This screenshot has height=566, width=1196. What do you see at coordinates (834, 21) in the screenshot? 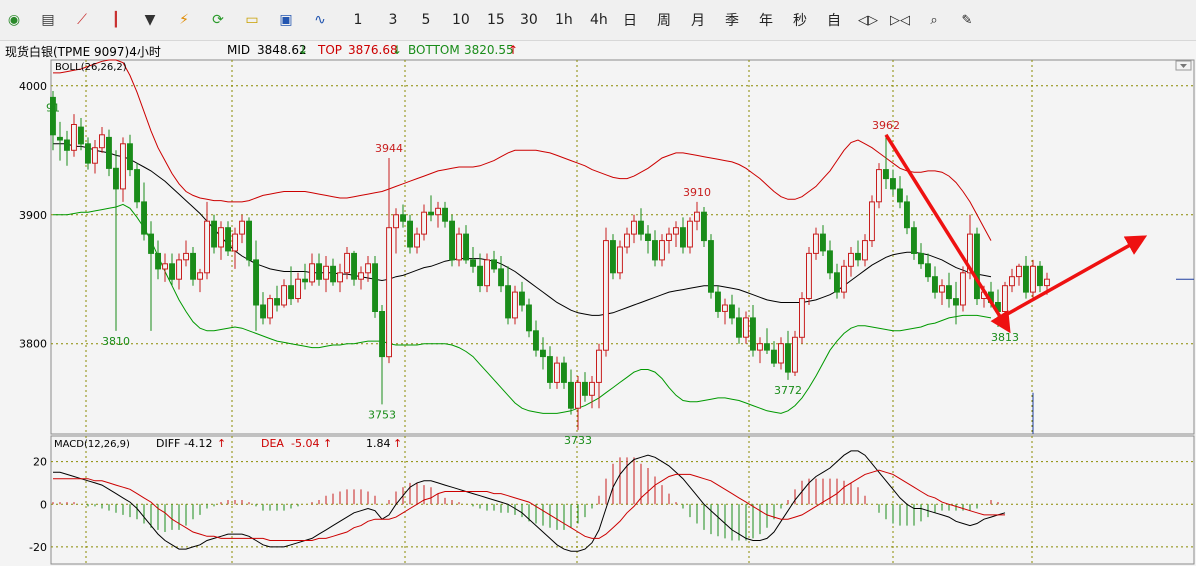
I see `period-button-14: 自` at bounding box center [834, 21].